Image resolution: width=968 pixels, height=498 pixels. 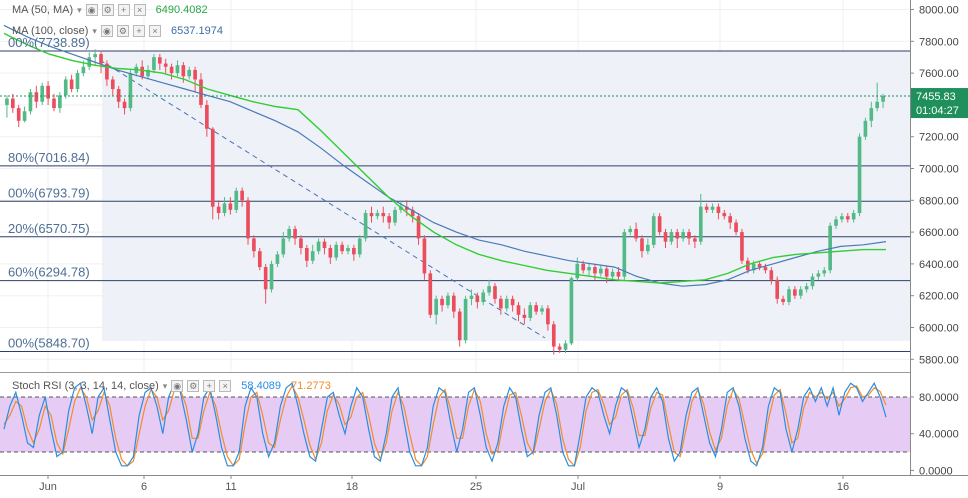 I want to click on fib-level-label: 00%(6793.79), so click(x=49, y=192).